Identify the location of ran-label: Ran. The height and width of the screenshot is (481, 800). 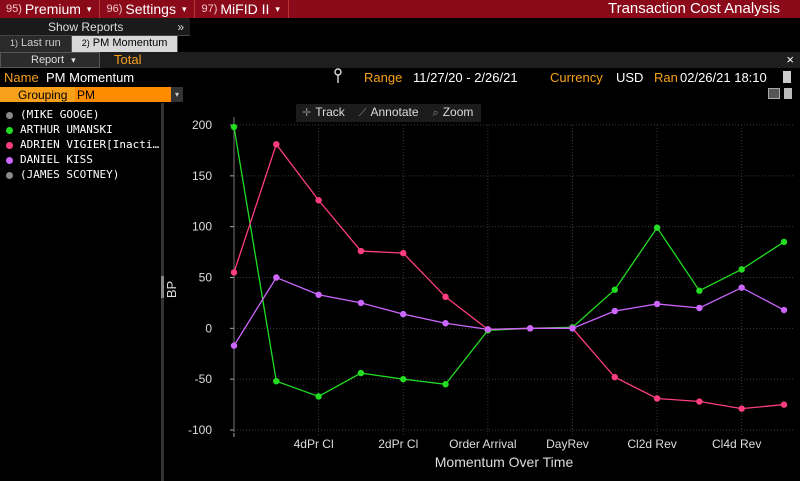
(666, 77).